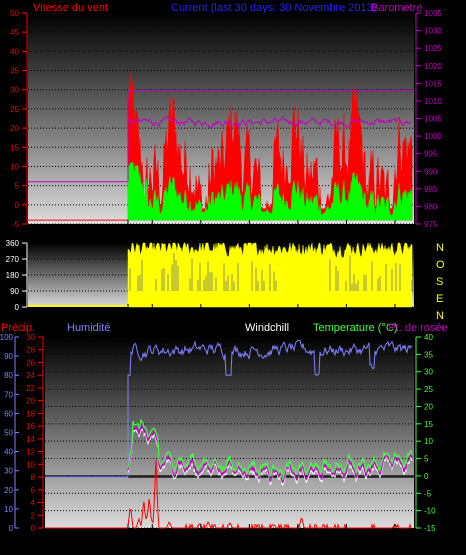  I want to click on precip-y-tick-label: 40, so click(8, 452).